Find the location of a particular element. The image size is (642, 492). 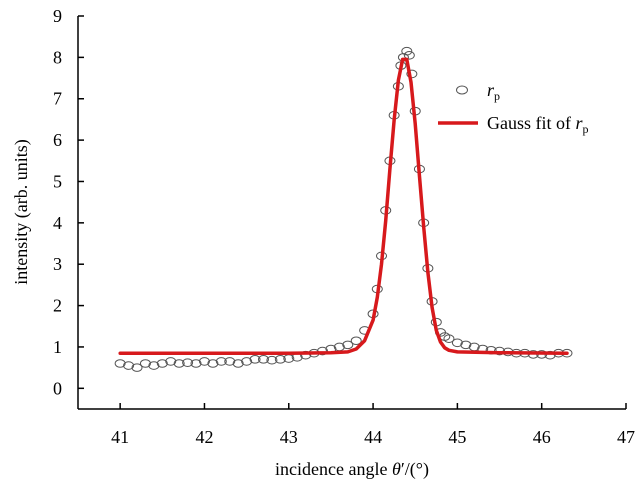

legend: rp Gauss fit of rp is located at coordinates (513, 108).